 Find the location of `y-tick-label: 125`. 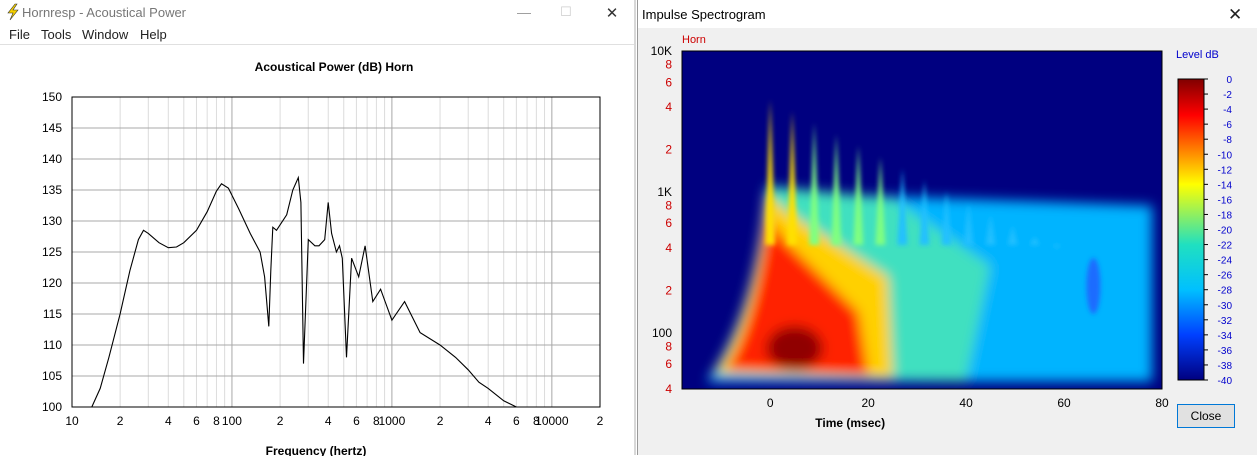

y-tick-label: 125 is located at coordinates (52, 252).